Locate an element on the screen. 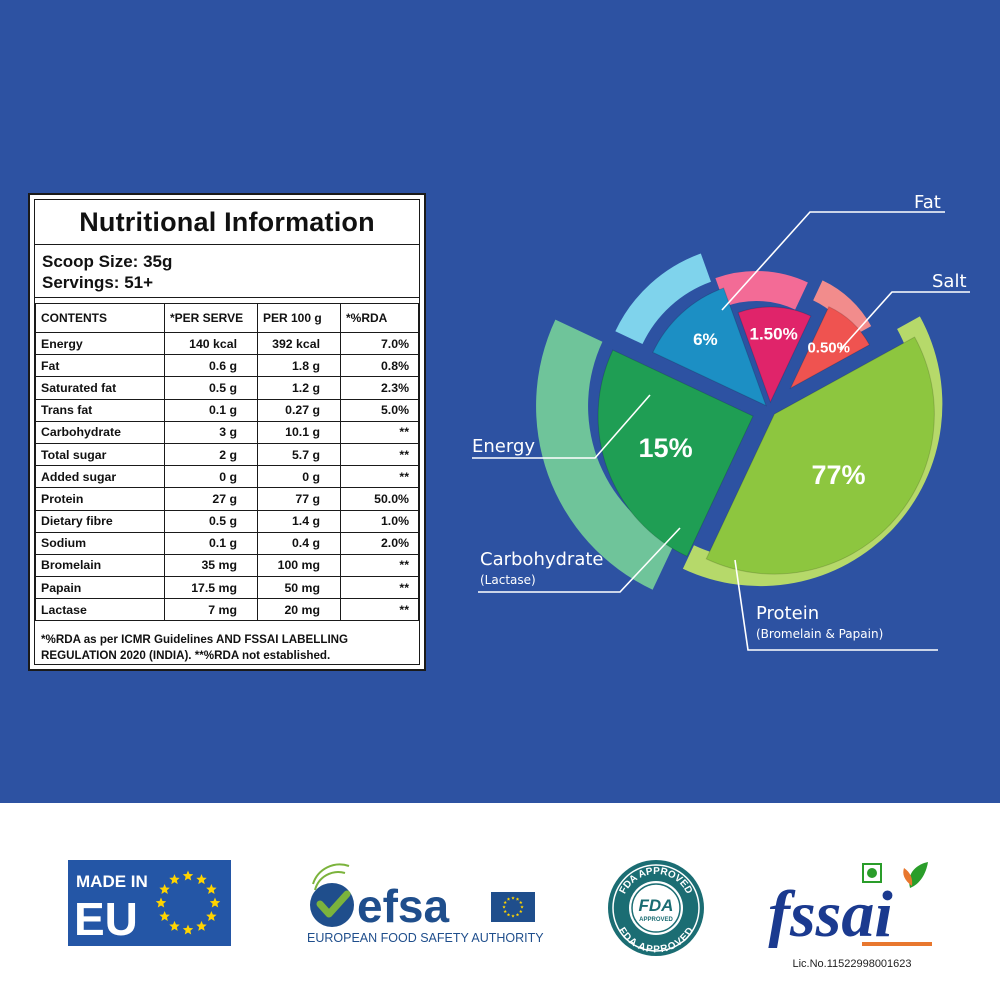 This screenshot has width=1000, height=1000. nutrition-cell-per-100g: 1.4 g is located at coordinates (299, 521).